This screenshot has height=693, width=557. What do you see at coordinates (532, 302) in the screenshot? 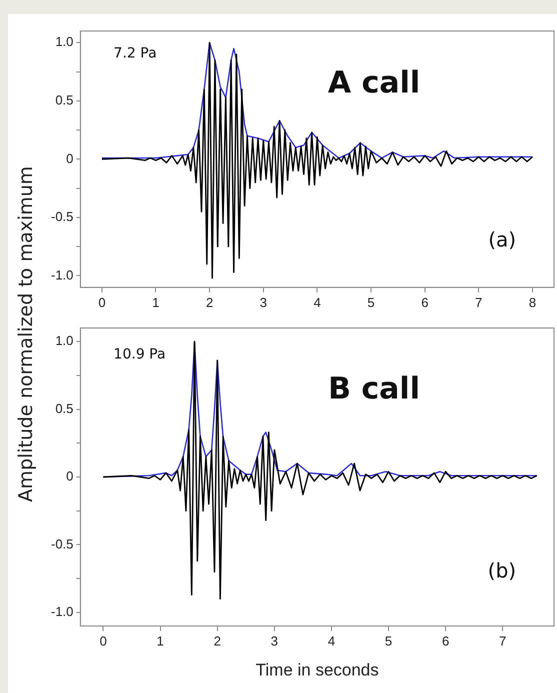
I see `x-tick-label: 8` at bounding box center [532, 302].